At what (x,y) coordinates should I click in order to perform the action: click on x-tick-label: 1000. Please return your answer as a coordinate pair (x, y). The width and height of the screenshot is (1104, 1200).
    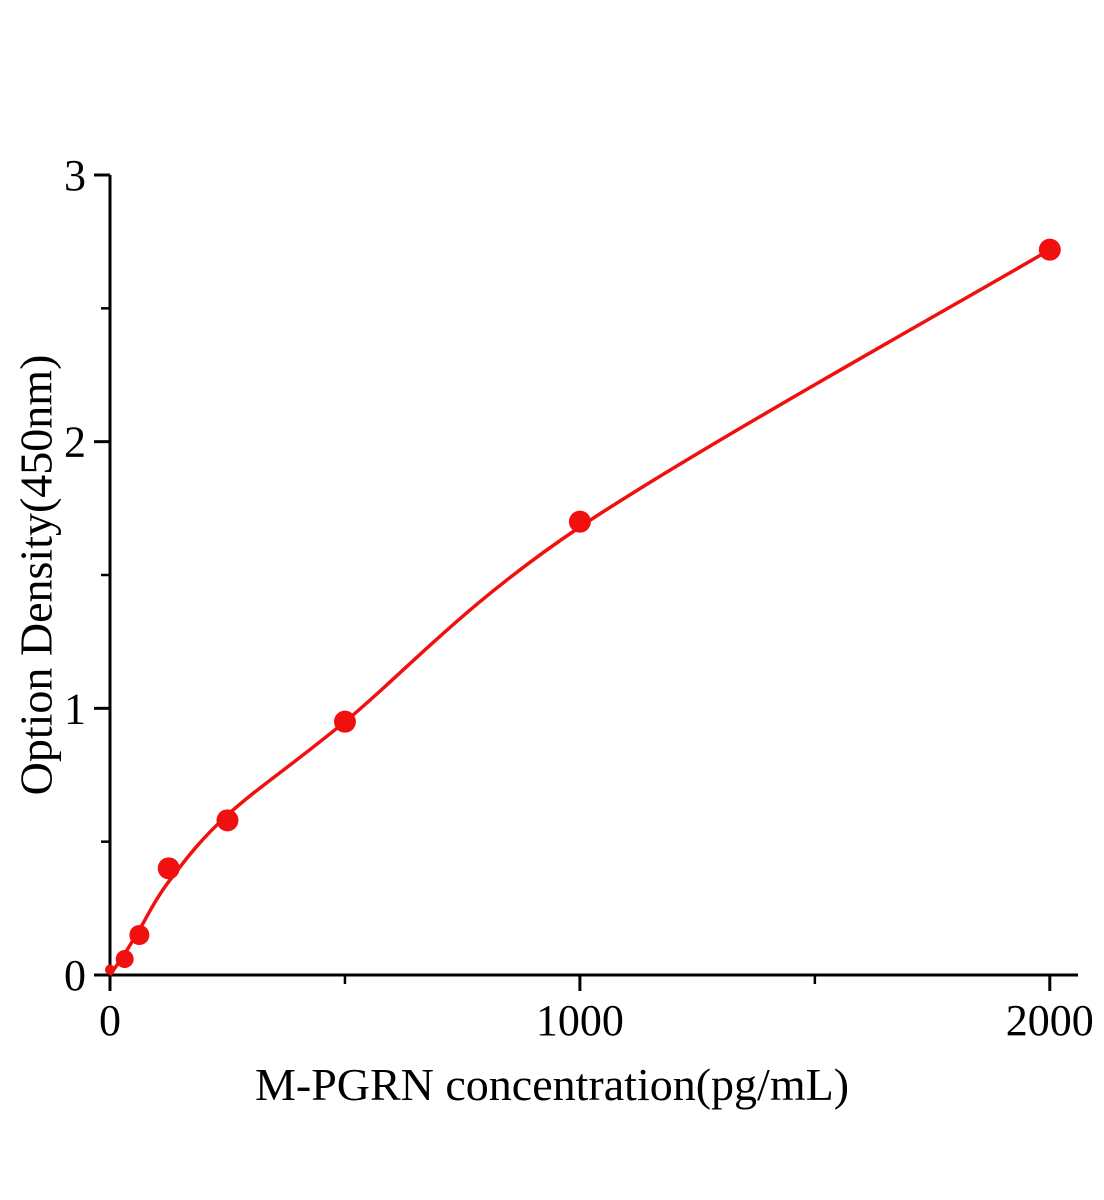
    Looking at the image, I should click on (580, 1020).